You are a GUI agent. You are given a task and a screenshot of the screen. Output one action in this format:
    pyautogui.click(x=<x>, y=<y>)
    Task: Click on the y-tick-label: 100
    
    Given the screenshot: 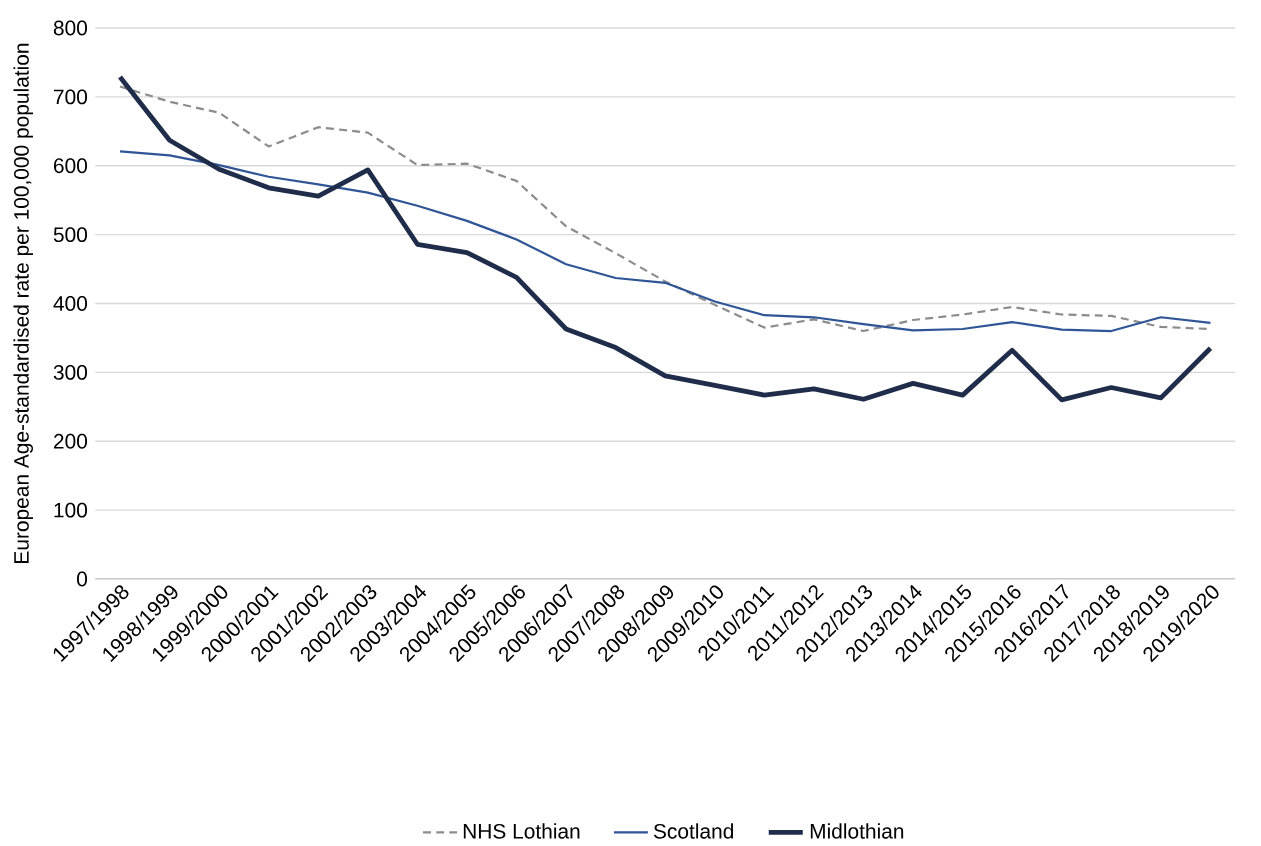 What is the action you would take?
    pyautogui.click(x=71, y=510)
    